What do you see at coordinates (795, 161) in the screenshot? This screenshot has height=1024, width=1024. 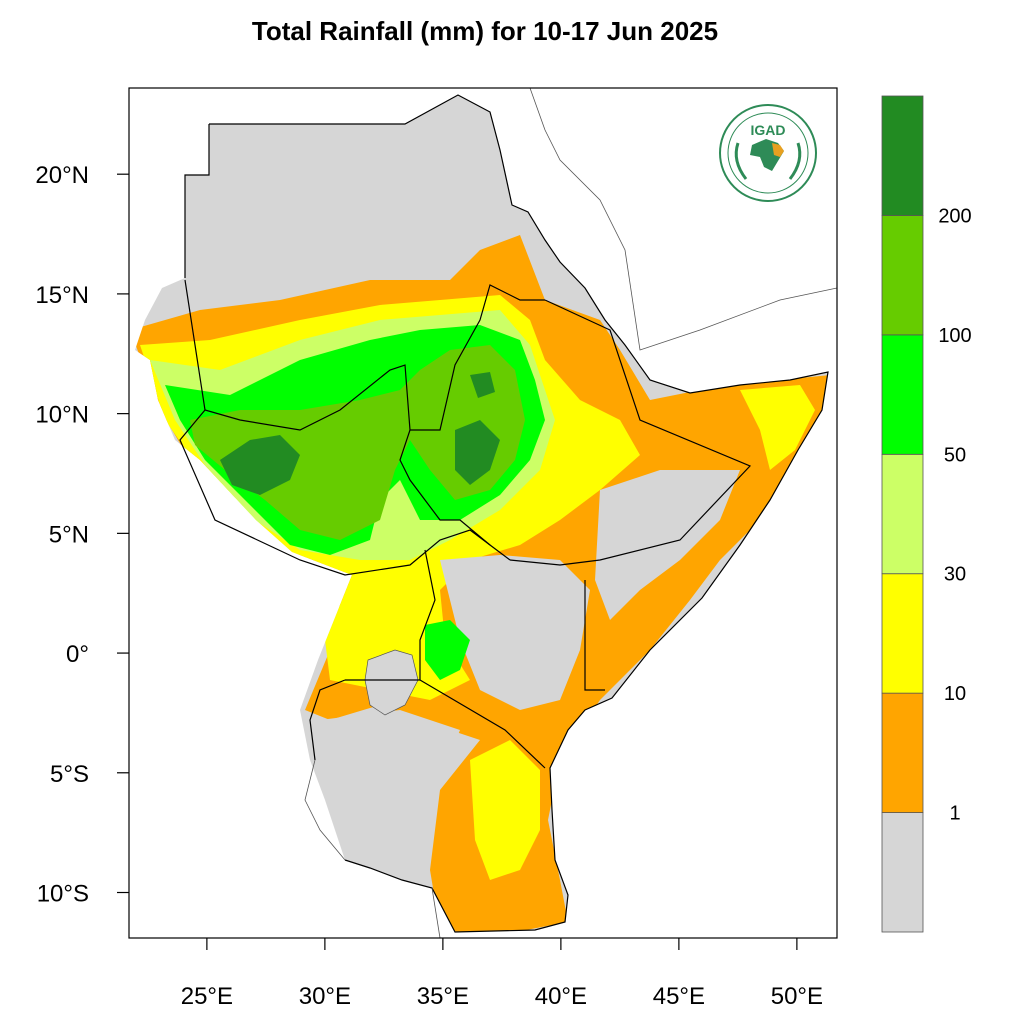 I see `laurel-right-icon` at bounding box center [795, 161].